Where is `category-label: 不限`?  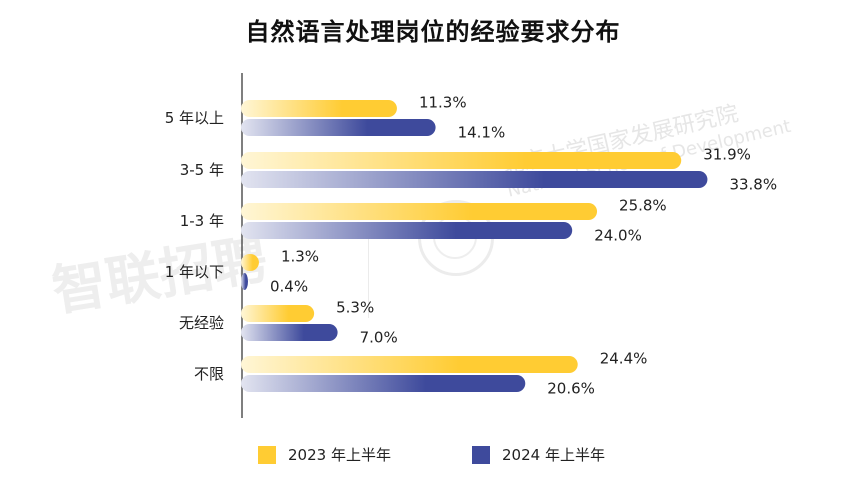
category-label: 不限 is located at coordinates (209, 374).